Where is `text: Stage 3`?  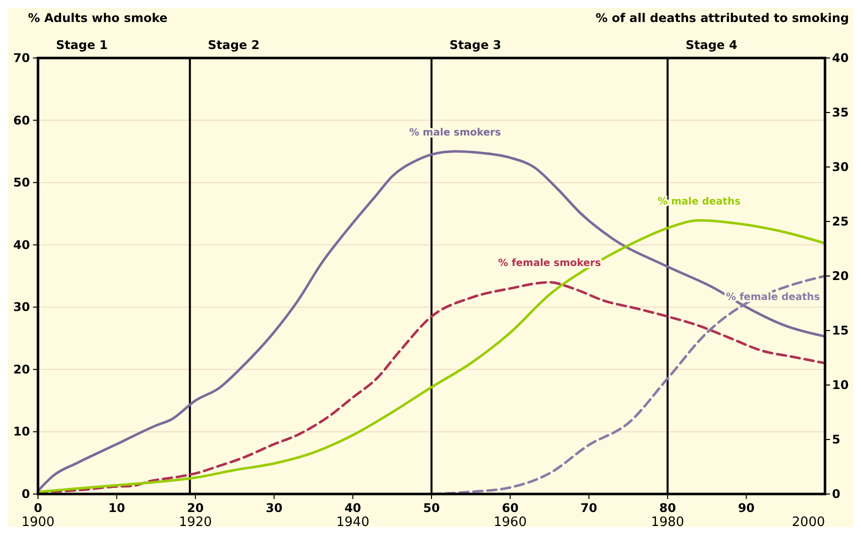 text: Stage 3 is located at coordinates (476, 45).